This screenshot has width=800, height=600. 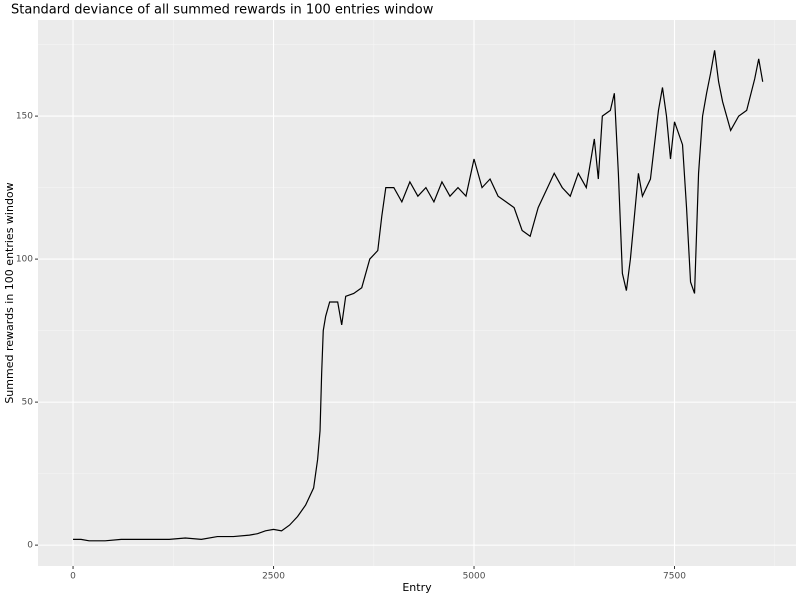 I want to click on x-tick-label: 5000, so click(x=474, y=577).